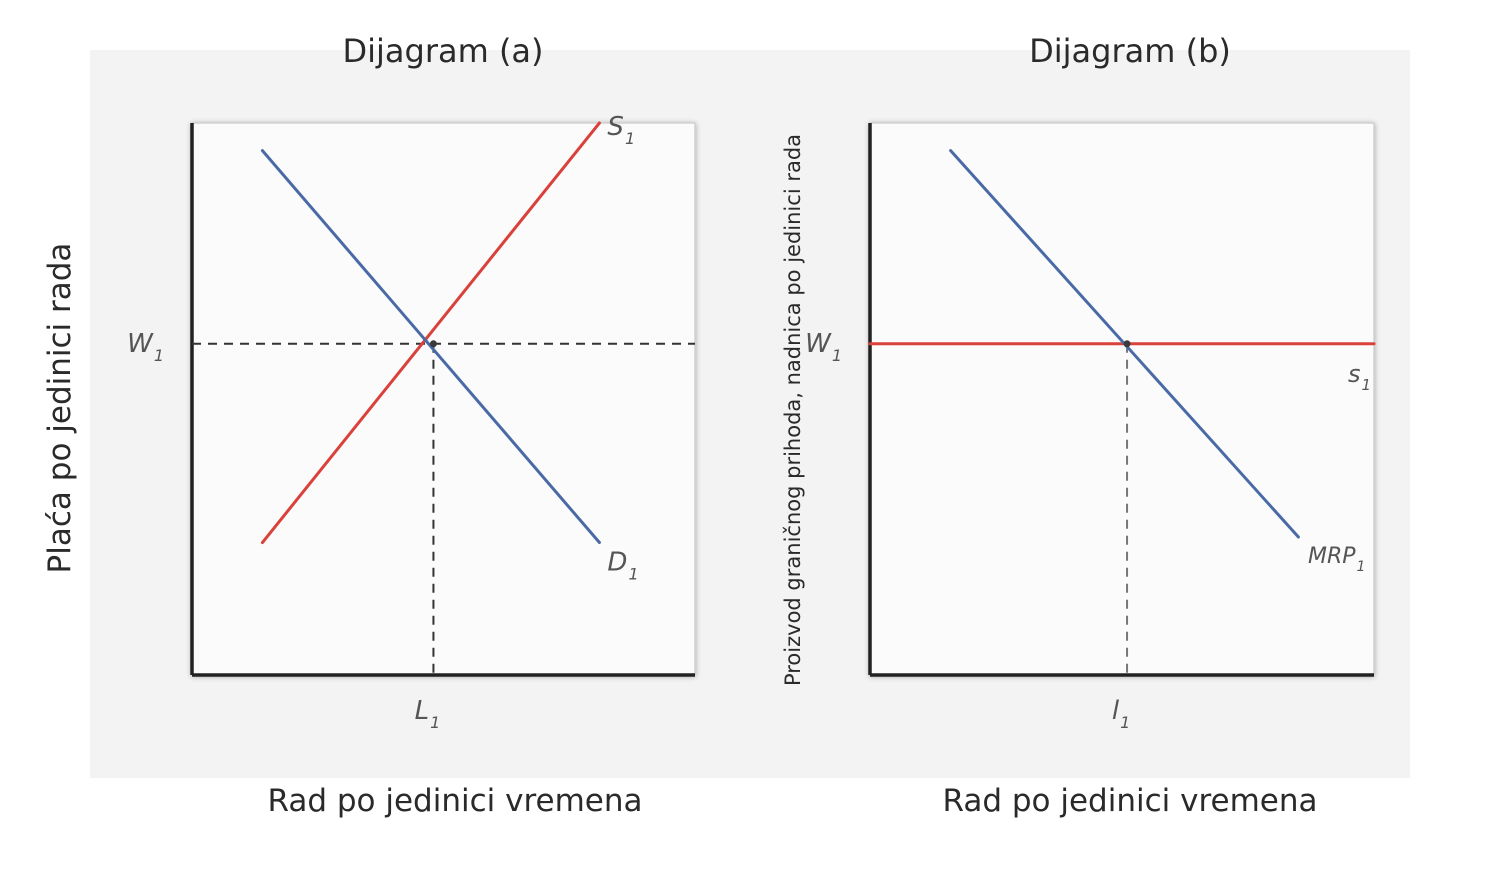 The width and height of the screenshot is (1491, 878). Describe the element at coordinates (1359, 377) in the screenshot. I see `curve-label-s1: s1` at that location.